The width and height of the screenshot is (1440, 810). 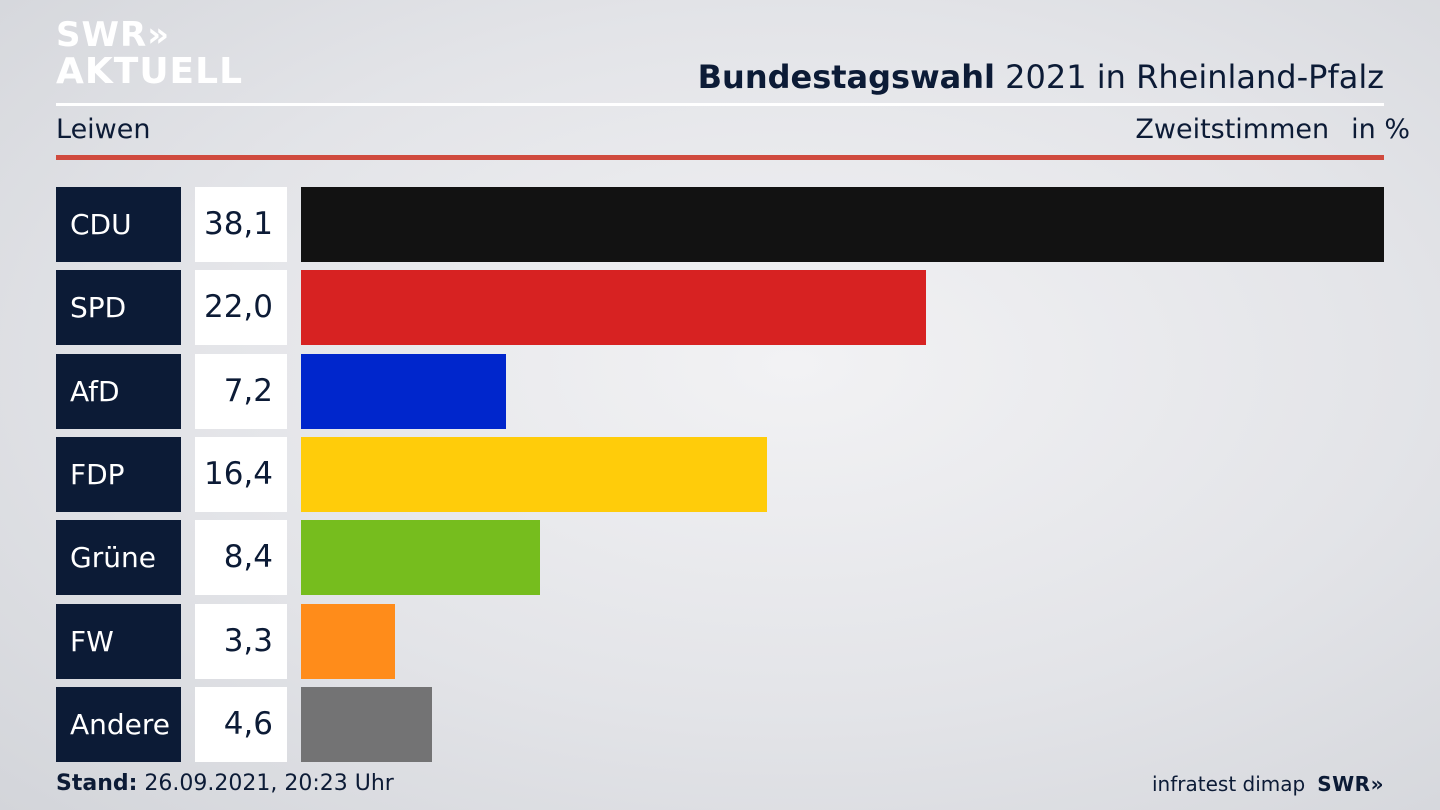 I want to click on timestamp: Stand: 26.09.2021, 20:23 Uhr, so click(x=225, y=783).